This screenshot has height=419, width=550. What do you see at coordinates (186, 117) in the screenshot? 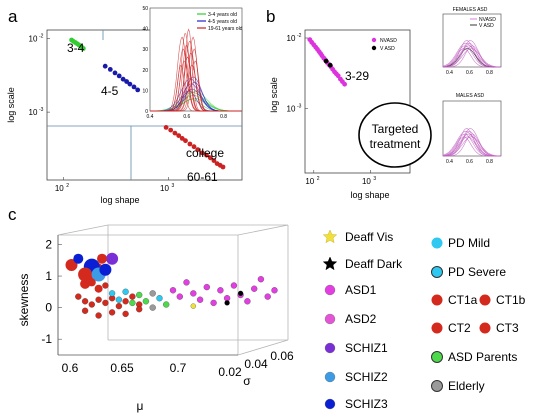
I see `inset-xtick-1: 0.6` at bounding box center [186, 117].